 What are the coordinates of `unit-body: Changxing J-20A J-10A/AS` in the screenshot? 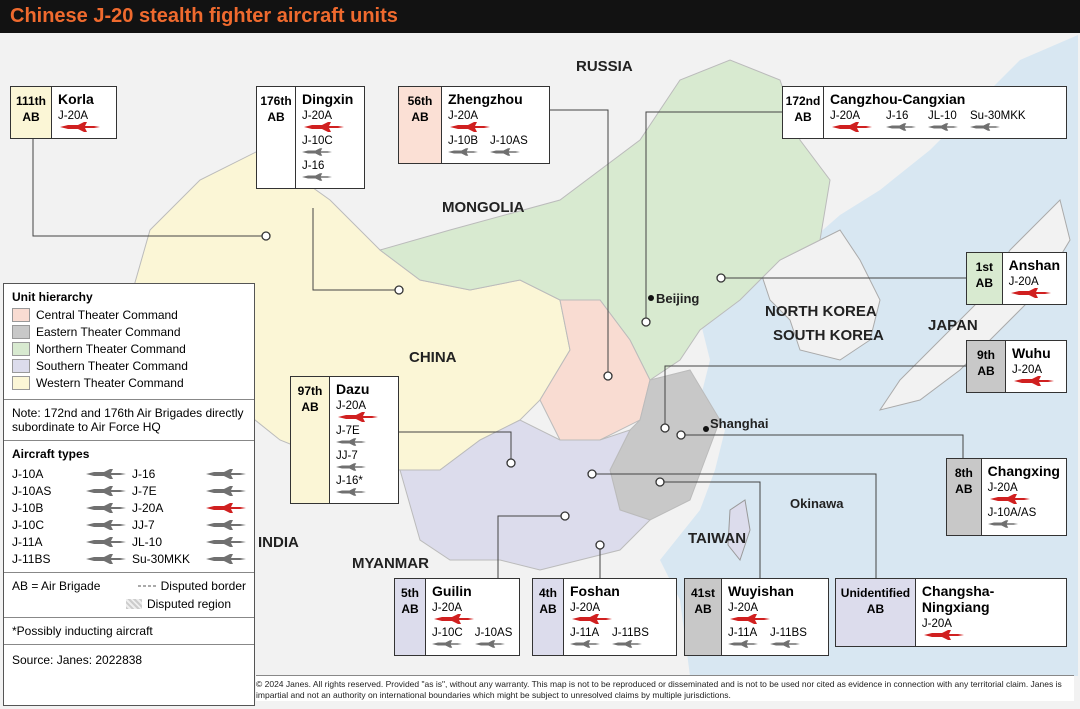 It's located at (1024, 497).